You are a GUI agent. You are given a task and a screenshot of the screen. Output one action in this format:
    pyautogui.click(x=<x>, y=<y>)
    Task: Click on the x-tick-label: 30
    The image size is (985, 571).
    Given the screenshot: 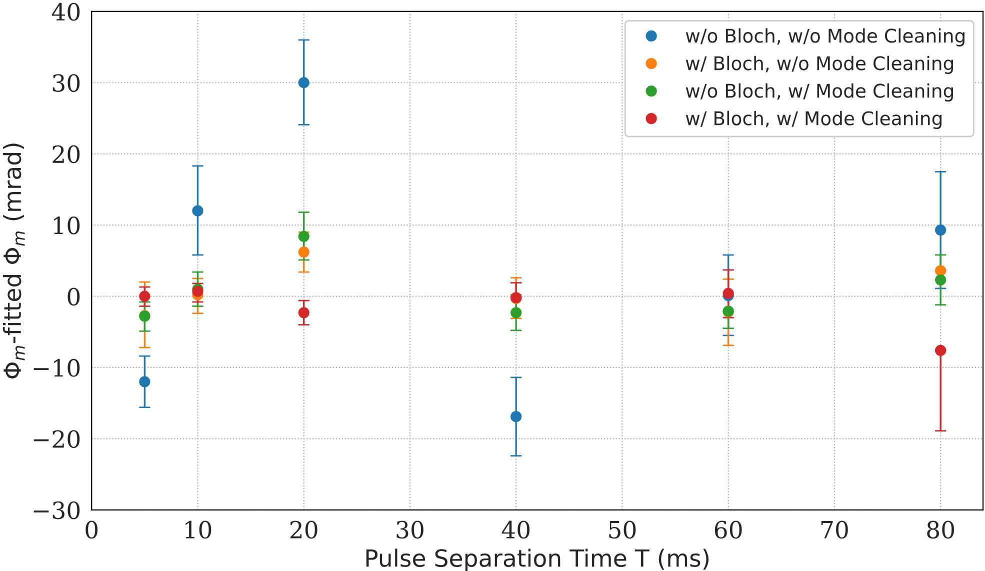 What is the action you would take?
    pyautogui.click(x=410, y=529)
    